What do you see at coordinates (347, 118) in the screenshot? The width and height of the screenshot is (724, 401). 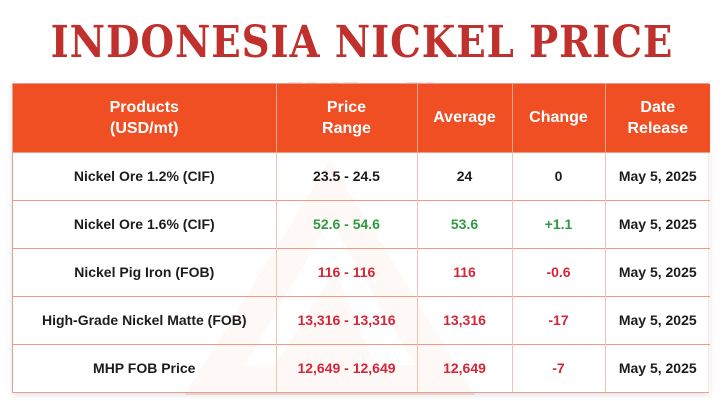 I see `header-price-range: Price Range` at bounding box center [347, 118].